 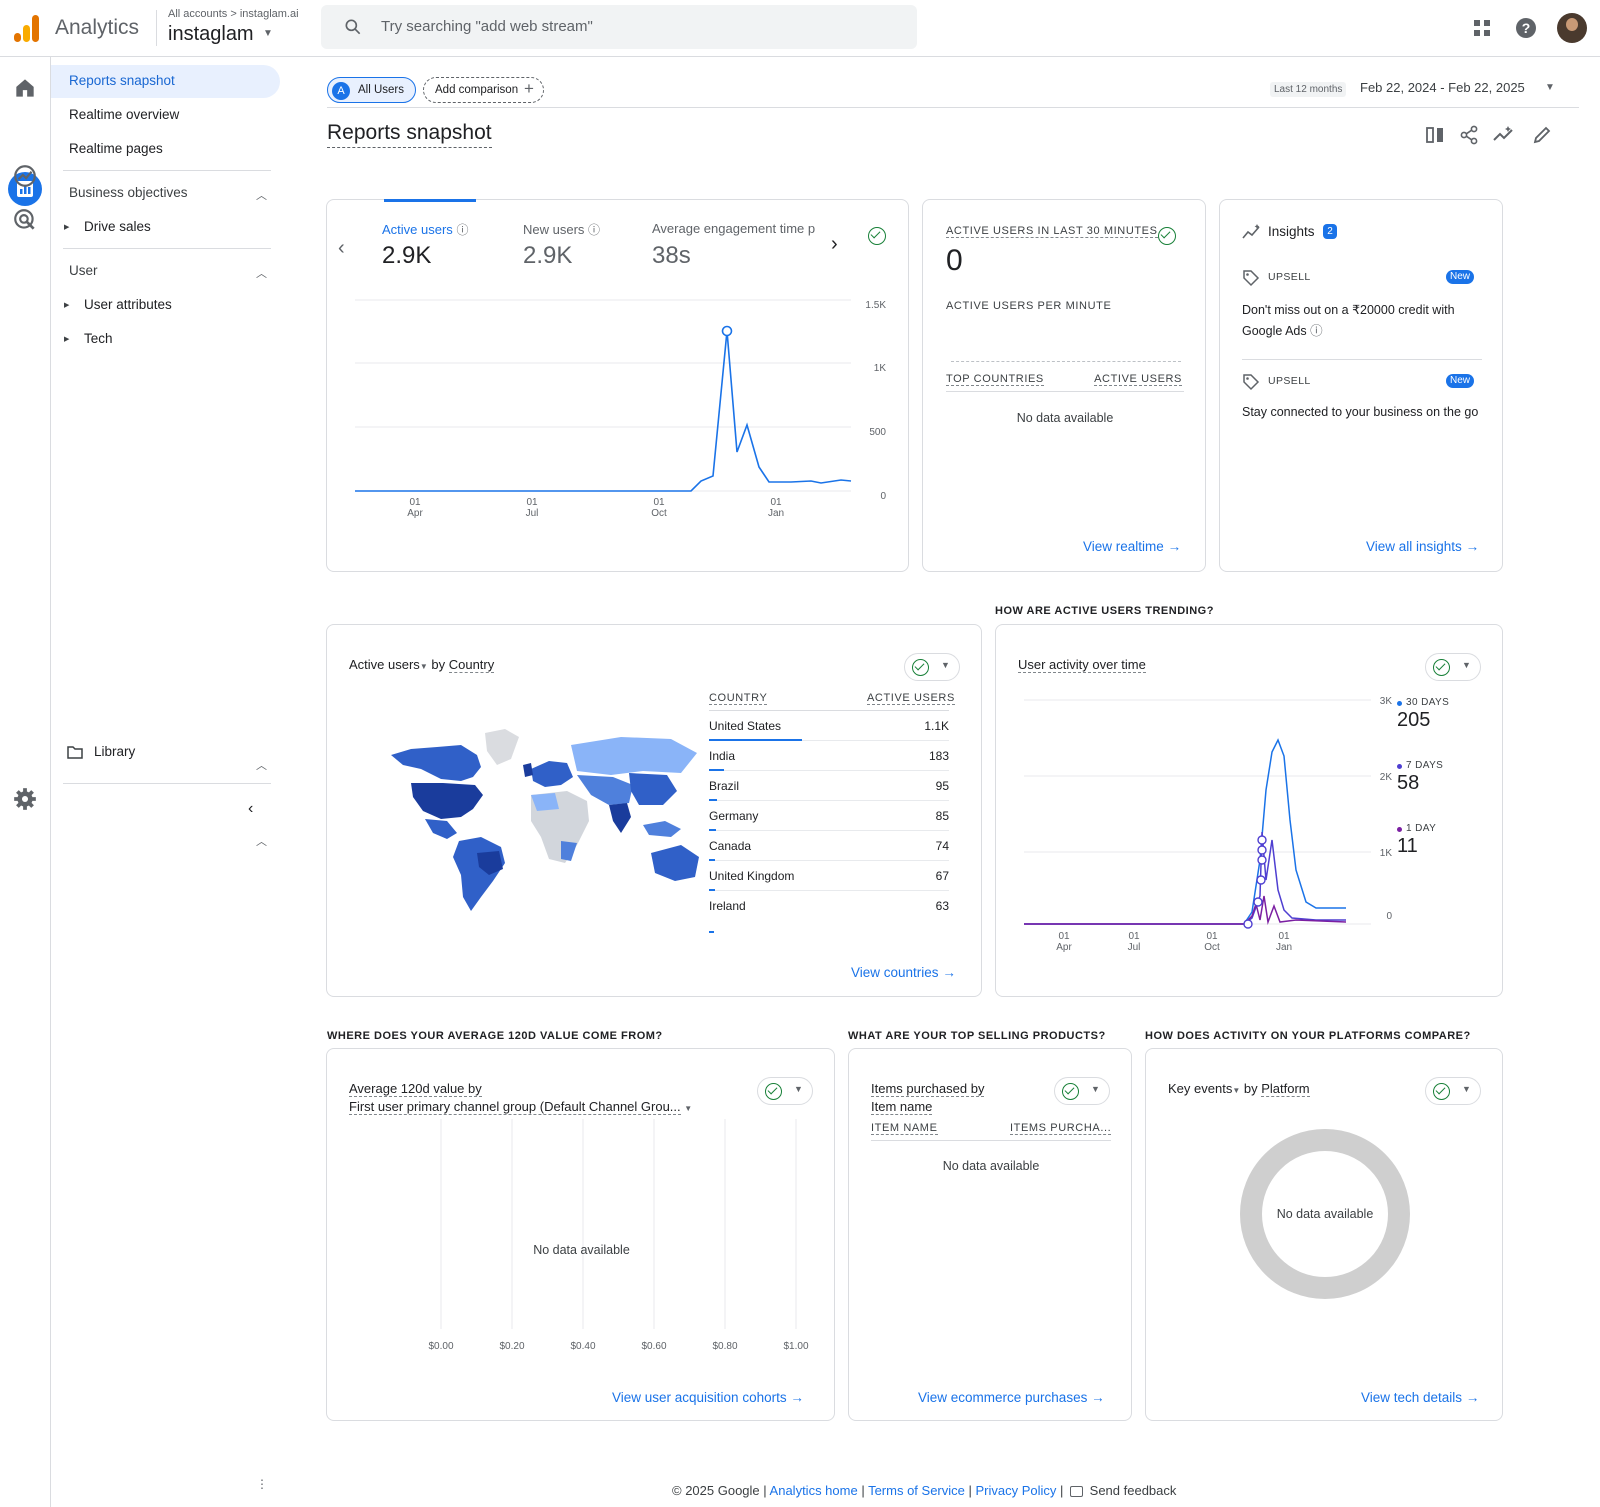 I want to click on table-row: United States 1.1K, so click(x=829, y=726).